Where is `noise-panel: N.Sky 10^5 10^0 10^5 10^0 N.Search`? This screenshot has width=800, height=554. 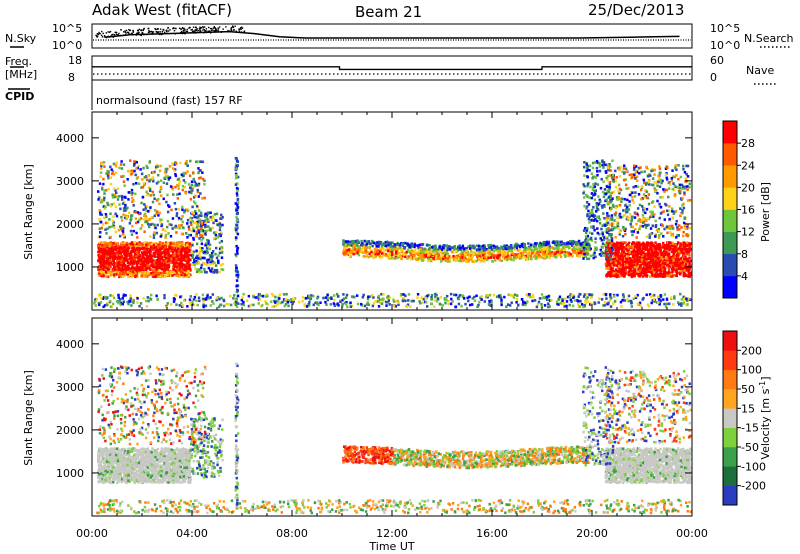
noise-panel: N.Sky 10^5 10^0 10^5 10^0 N.Search is located at coordinates (399, 37).